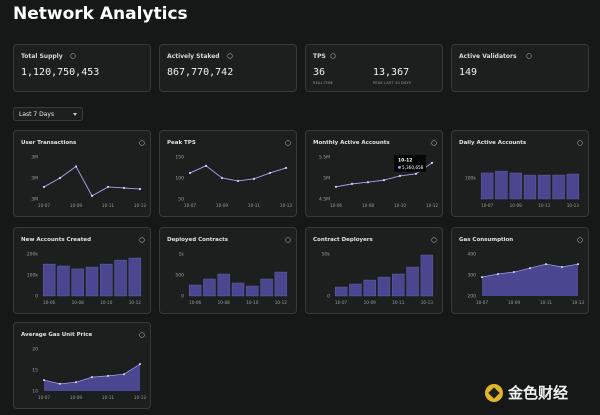  Describe the element at coordinates (326, 179) in the screenshot. I see `y-tick-label: 5M` at that location.